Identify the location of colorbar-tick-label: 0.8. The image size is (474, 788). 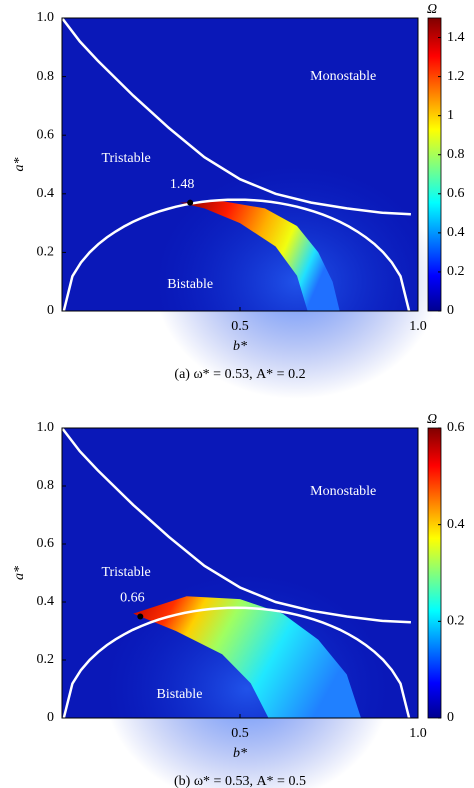
(456, 154).